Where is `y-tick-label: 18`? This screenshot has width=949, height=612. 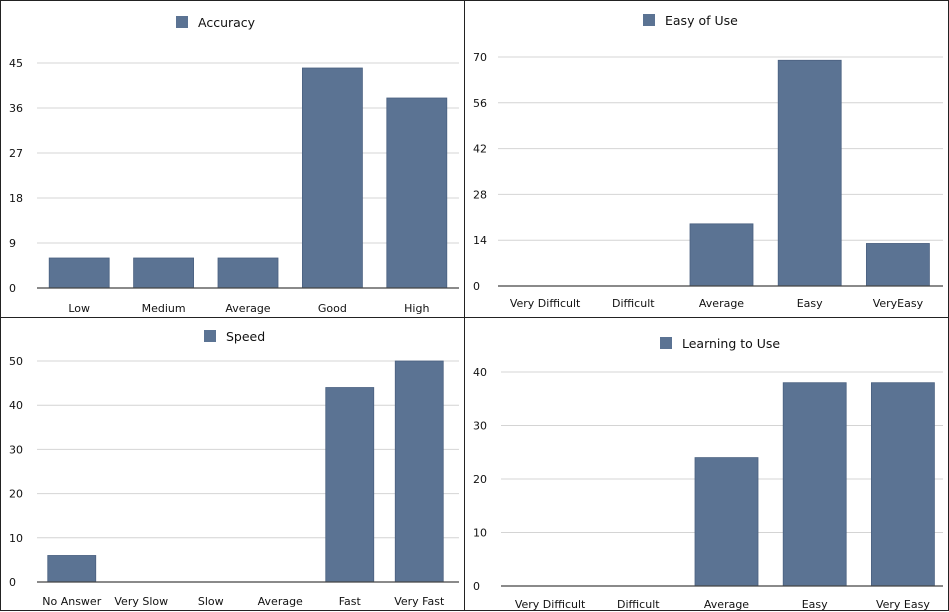 y-tick-label: 18 is located at coordinates (16, 198).